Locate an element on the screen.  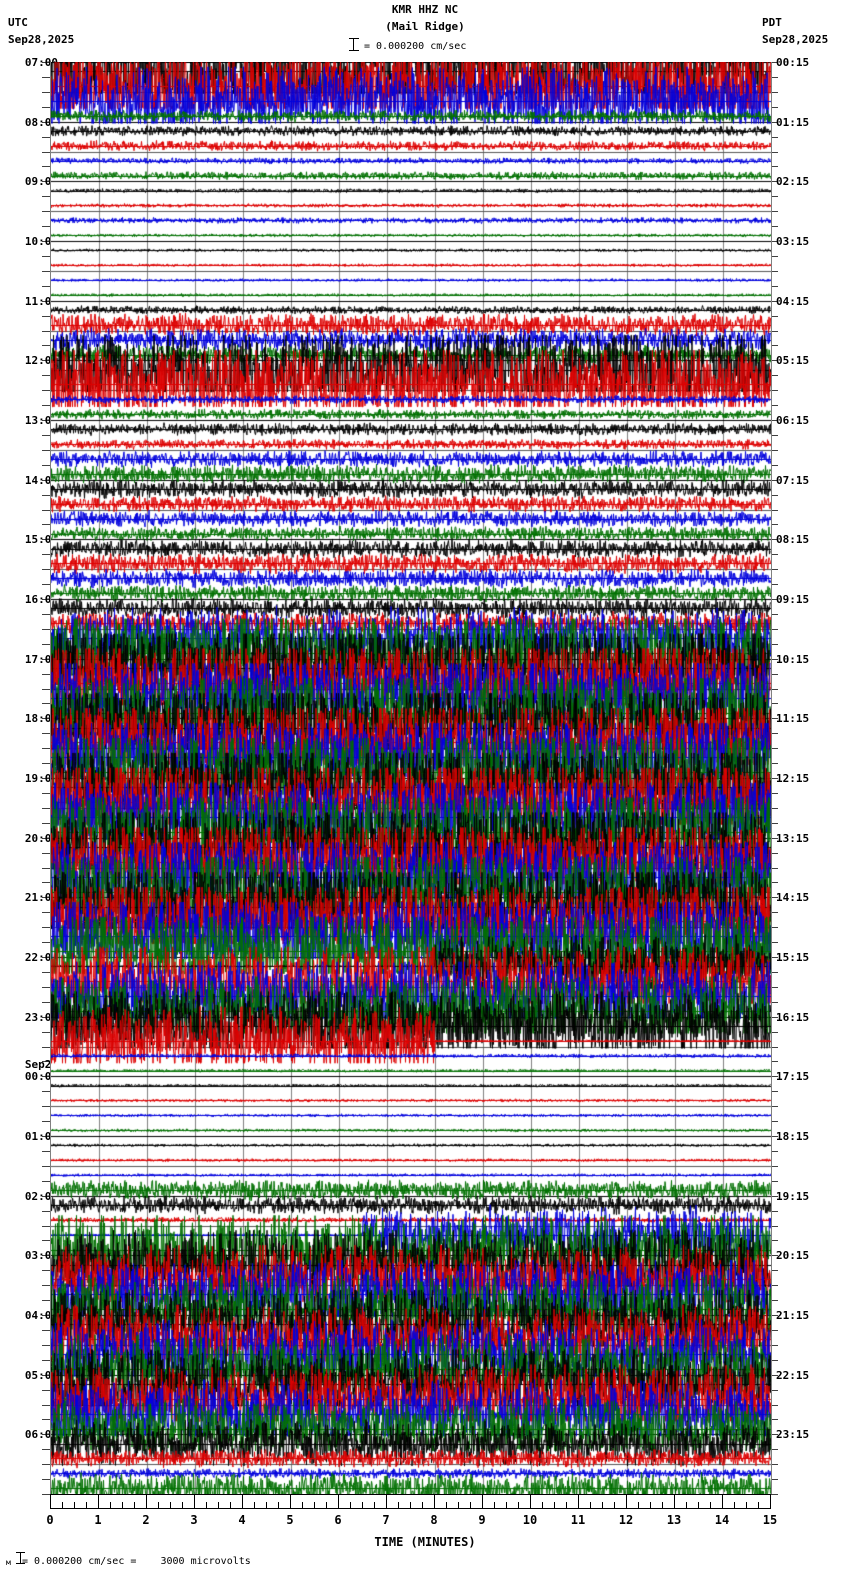
x-axis-title: TIME (MINUTES) is located at coordinates (425, 1542).